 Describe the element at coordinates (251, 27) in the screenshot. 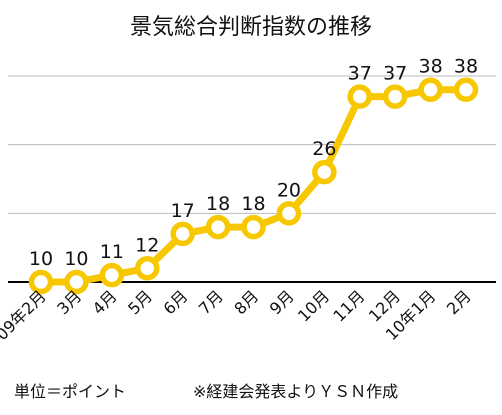

I see `chart-title: 景気総合判断指数の推移` at that location.